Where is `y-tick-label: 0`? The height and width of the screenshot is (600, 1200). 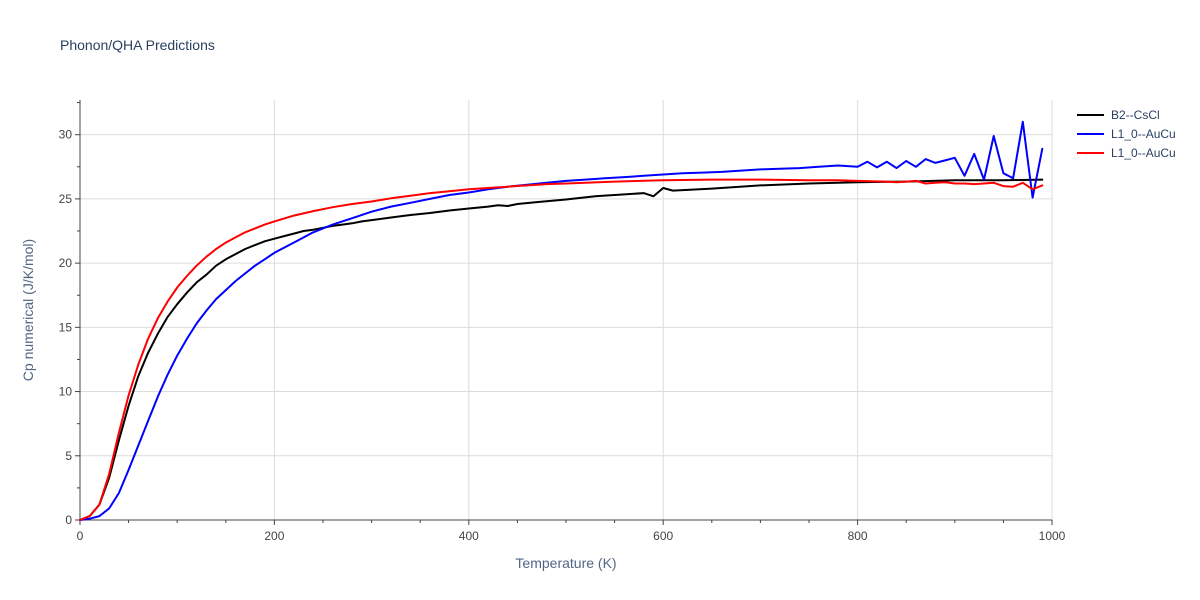 y-tick-label: 0 is located at coordinates (68, 520).